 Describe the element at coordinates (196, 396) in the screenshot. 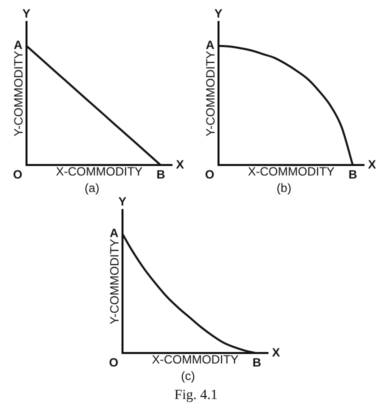

I see `caption: Fig. 4.1` at that location.